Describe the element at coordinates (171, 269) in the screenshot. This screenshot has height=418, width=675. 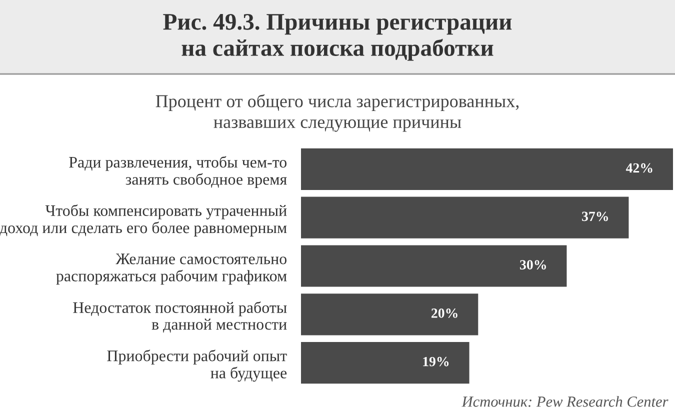
I see `y-tick-label: Желание самостоятельно распоряжаться рабочим графиком` at that location.